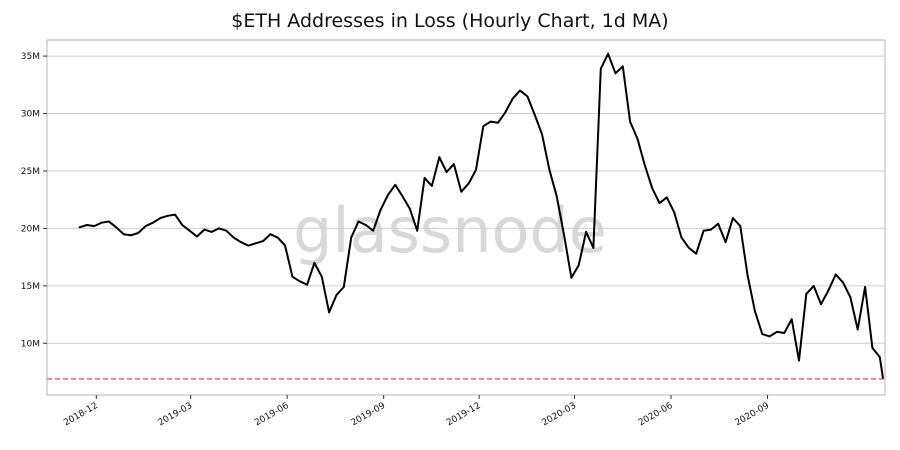 This screenshot has width=900, height=450. What do you see at coordinates (752, 415) in the screenshot?
I see `x-tick-label: 2020-09` at bounding box center [752, 415].